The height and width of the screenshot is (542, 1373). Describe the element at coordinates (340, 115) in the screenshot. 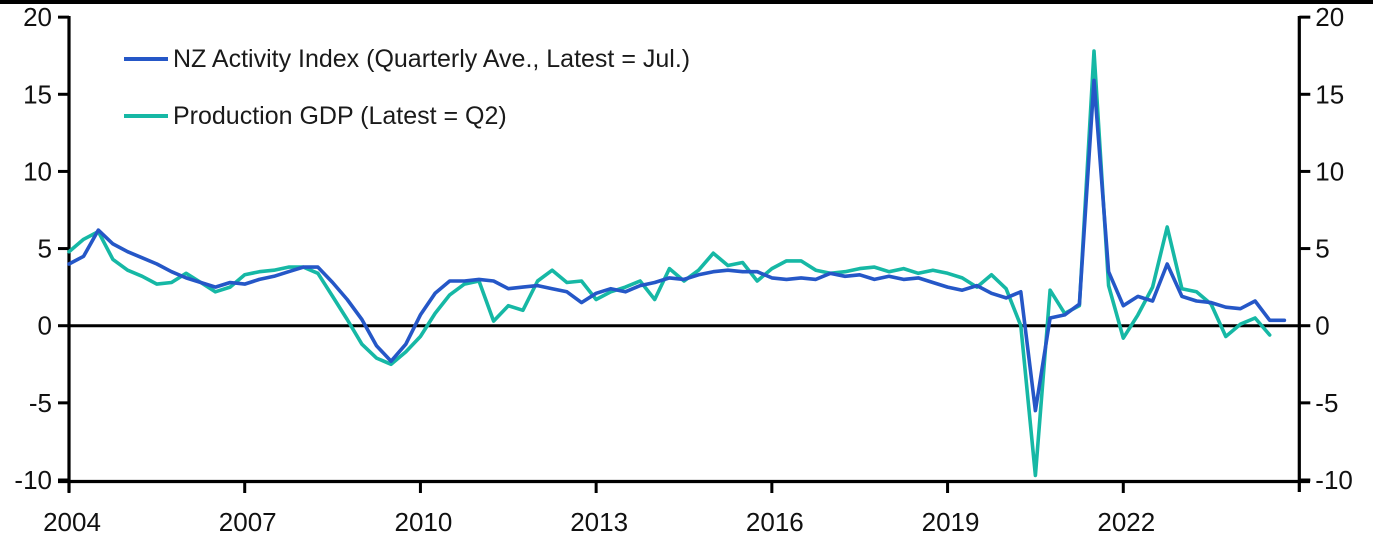

I see `legend-label-production-gdp: Production GDP (Latest = Q2)` at that location.